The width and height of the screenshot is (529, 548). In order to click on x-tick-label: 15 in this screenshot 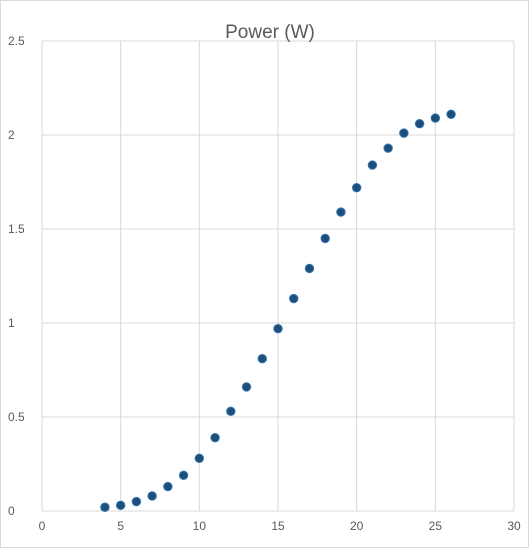, I will do `click(278, 526)`.